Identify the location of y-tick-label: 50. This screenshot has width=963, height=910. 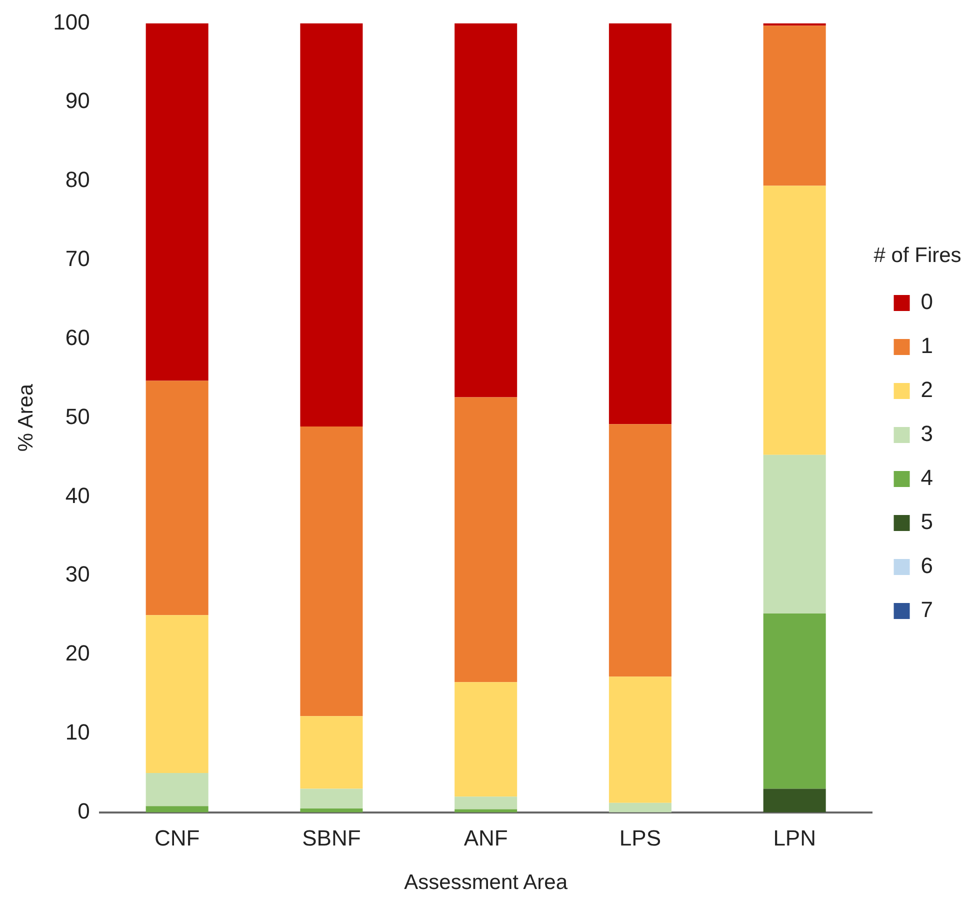
(77, 416).